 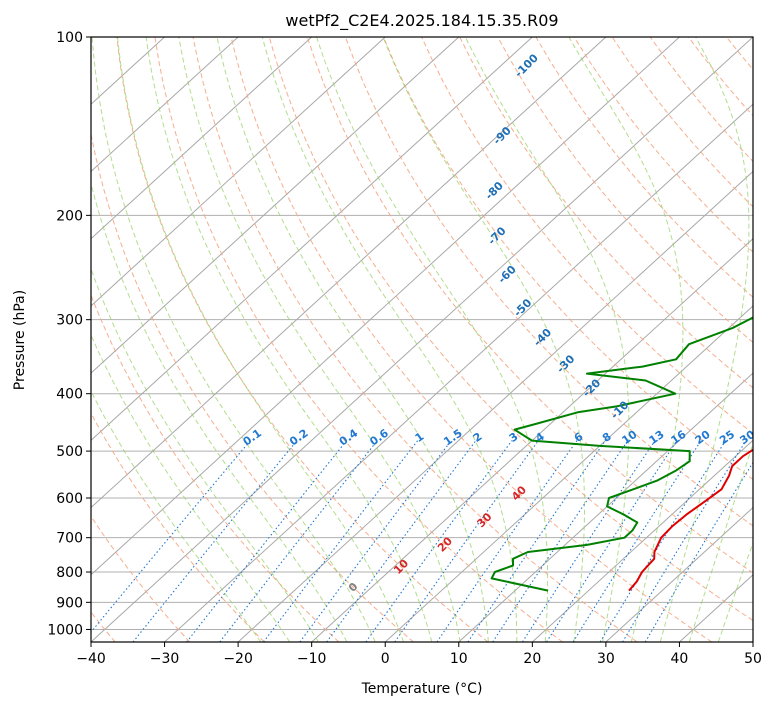 I want to click on moist-adiabat-label: -30, so click(x=565, y=363).